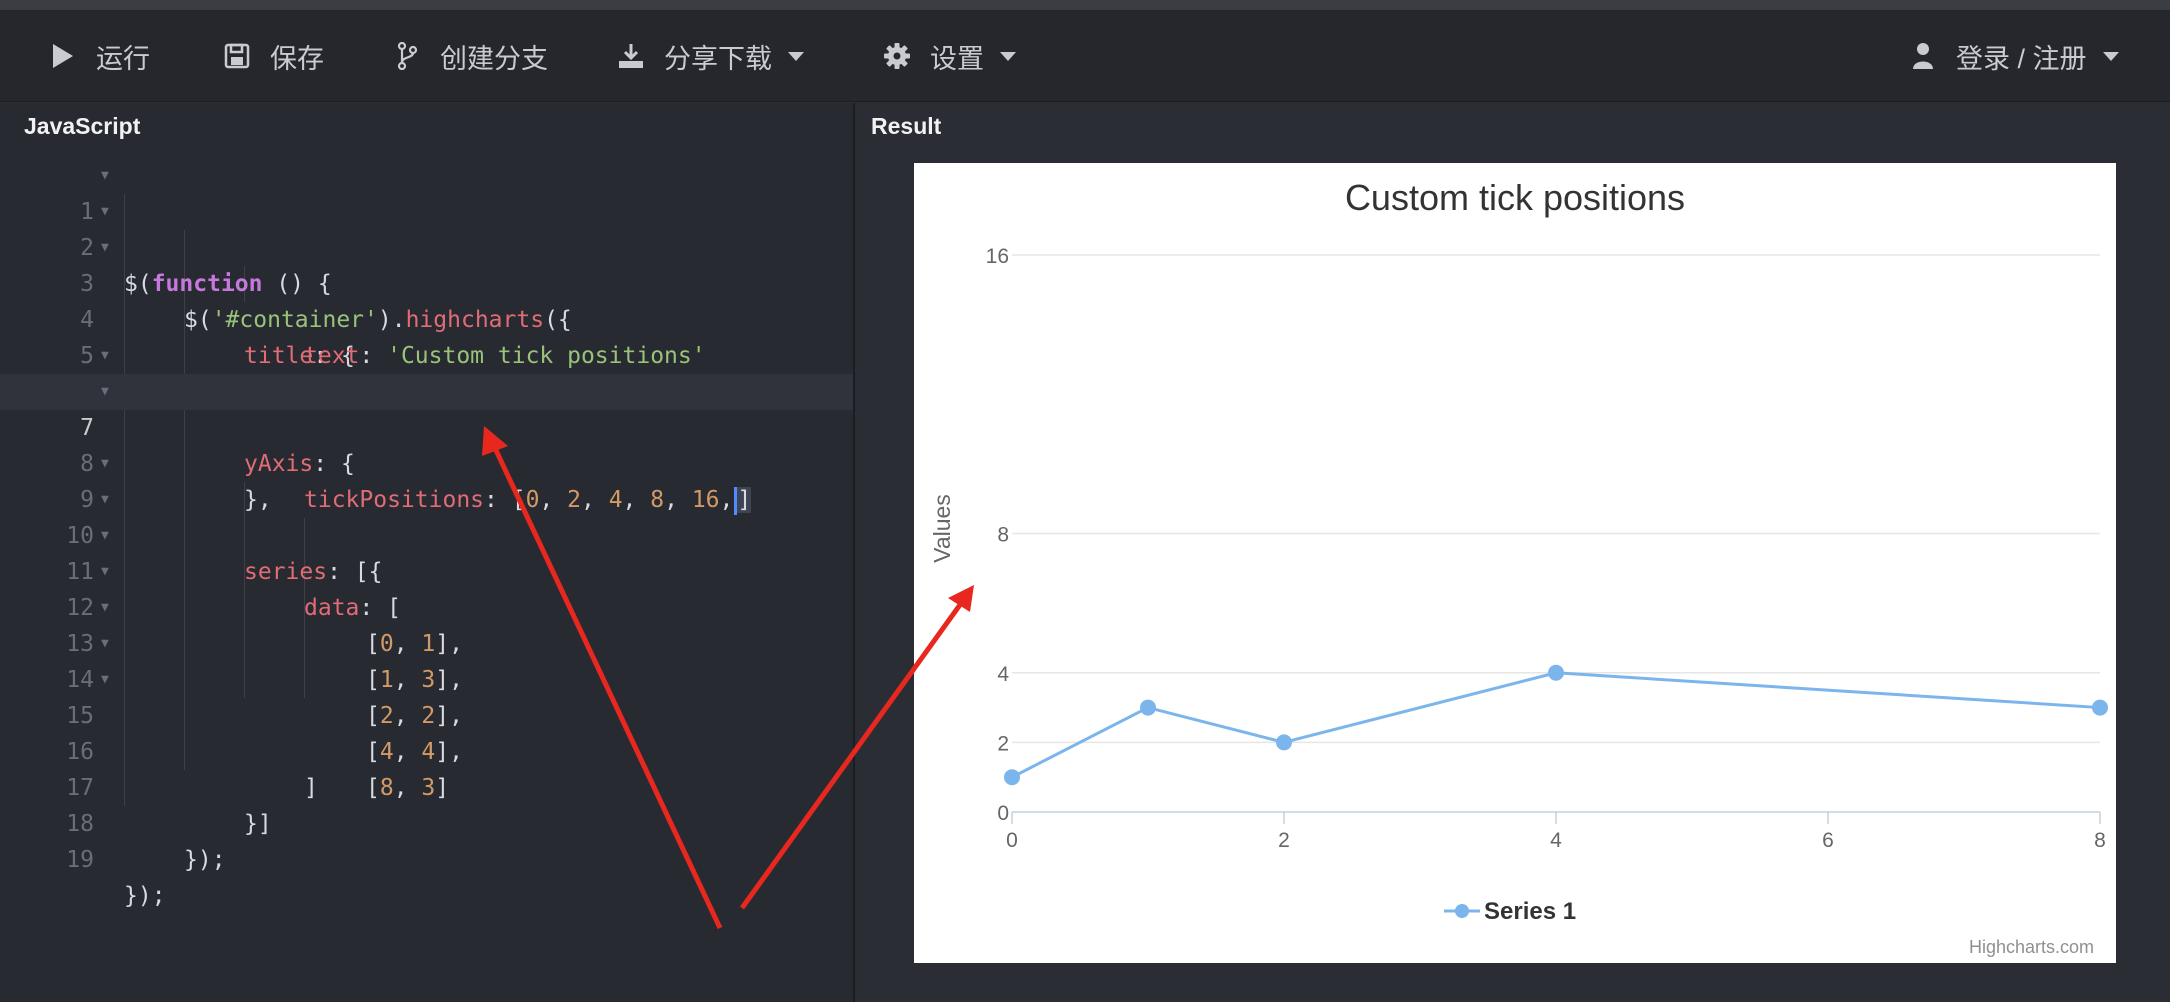 This screenshot has height=1002, width=2170. I want to click on chart-title: Custom tick positions, so click(1515, 197).